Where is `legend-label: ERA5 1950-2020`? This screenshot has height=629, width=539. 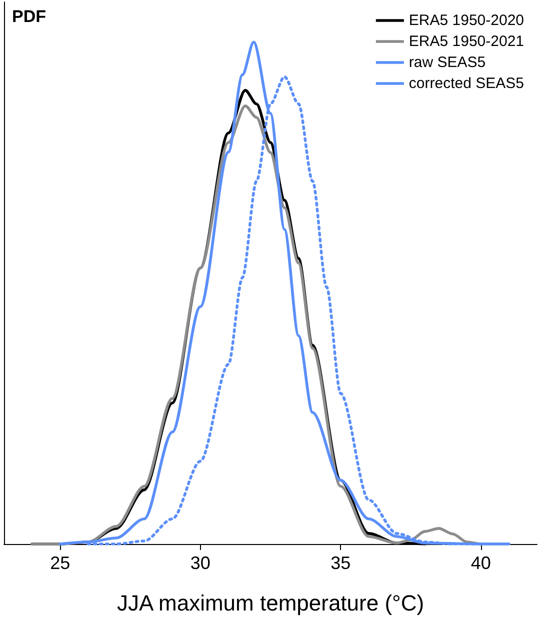 legend-label: ERA5 1950-2020 is located at coordinates (466, 20).